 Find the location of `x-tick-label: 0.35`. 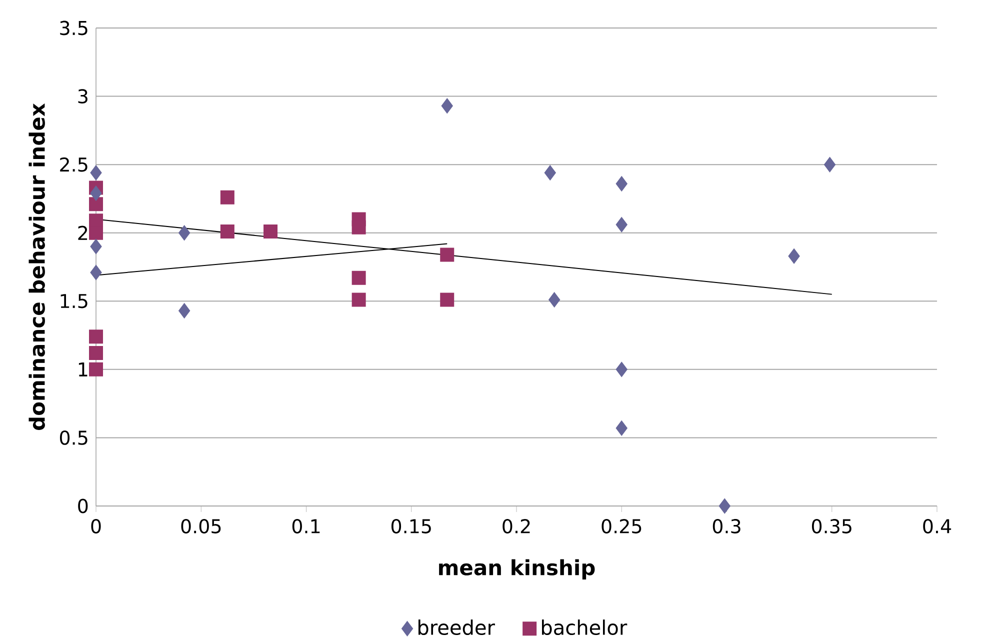

x-tick-label: 0.35 is located at coordinates (832, 526).